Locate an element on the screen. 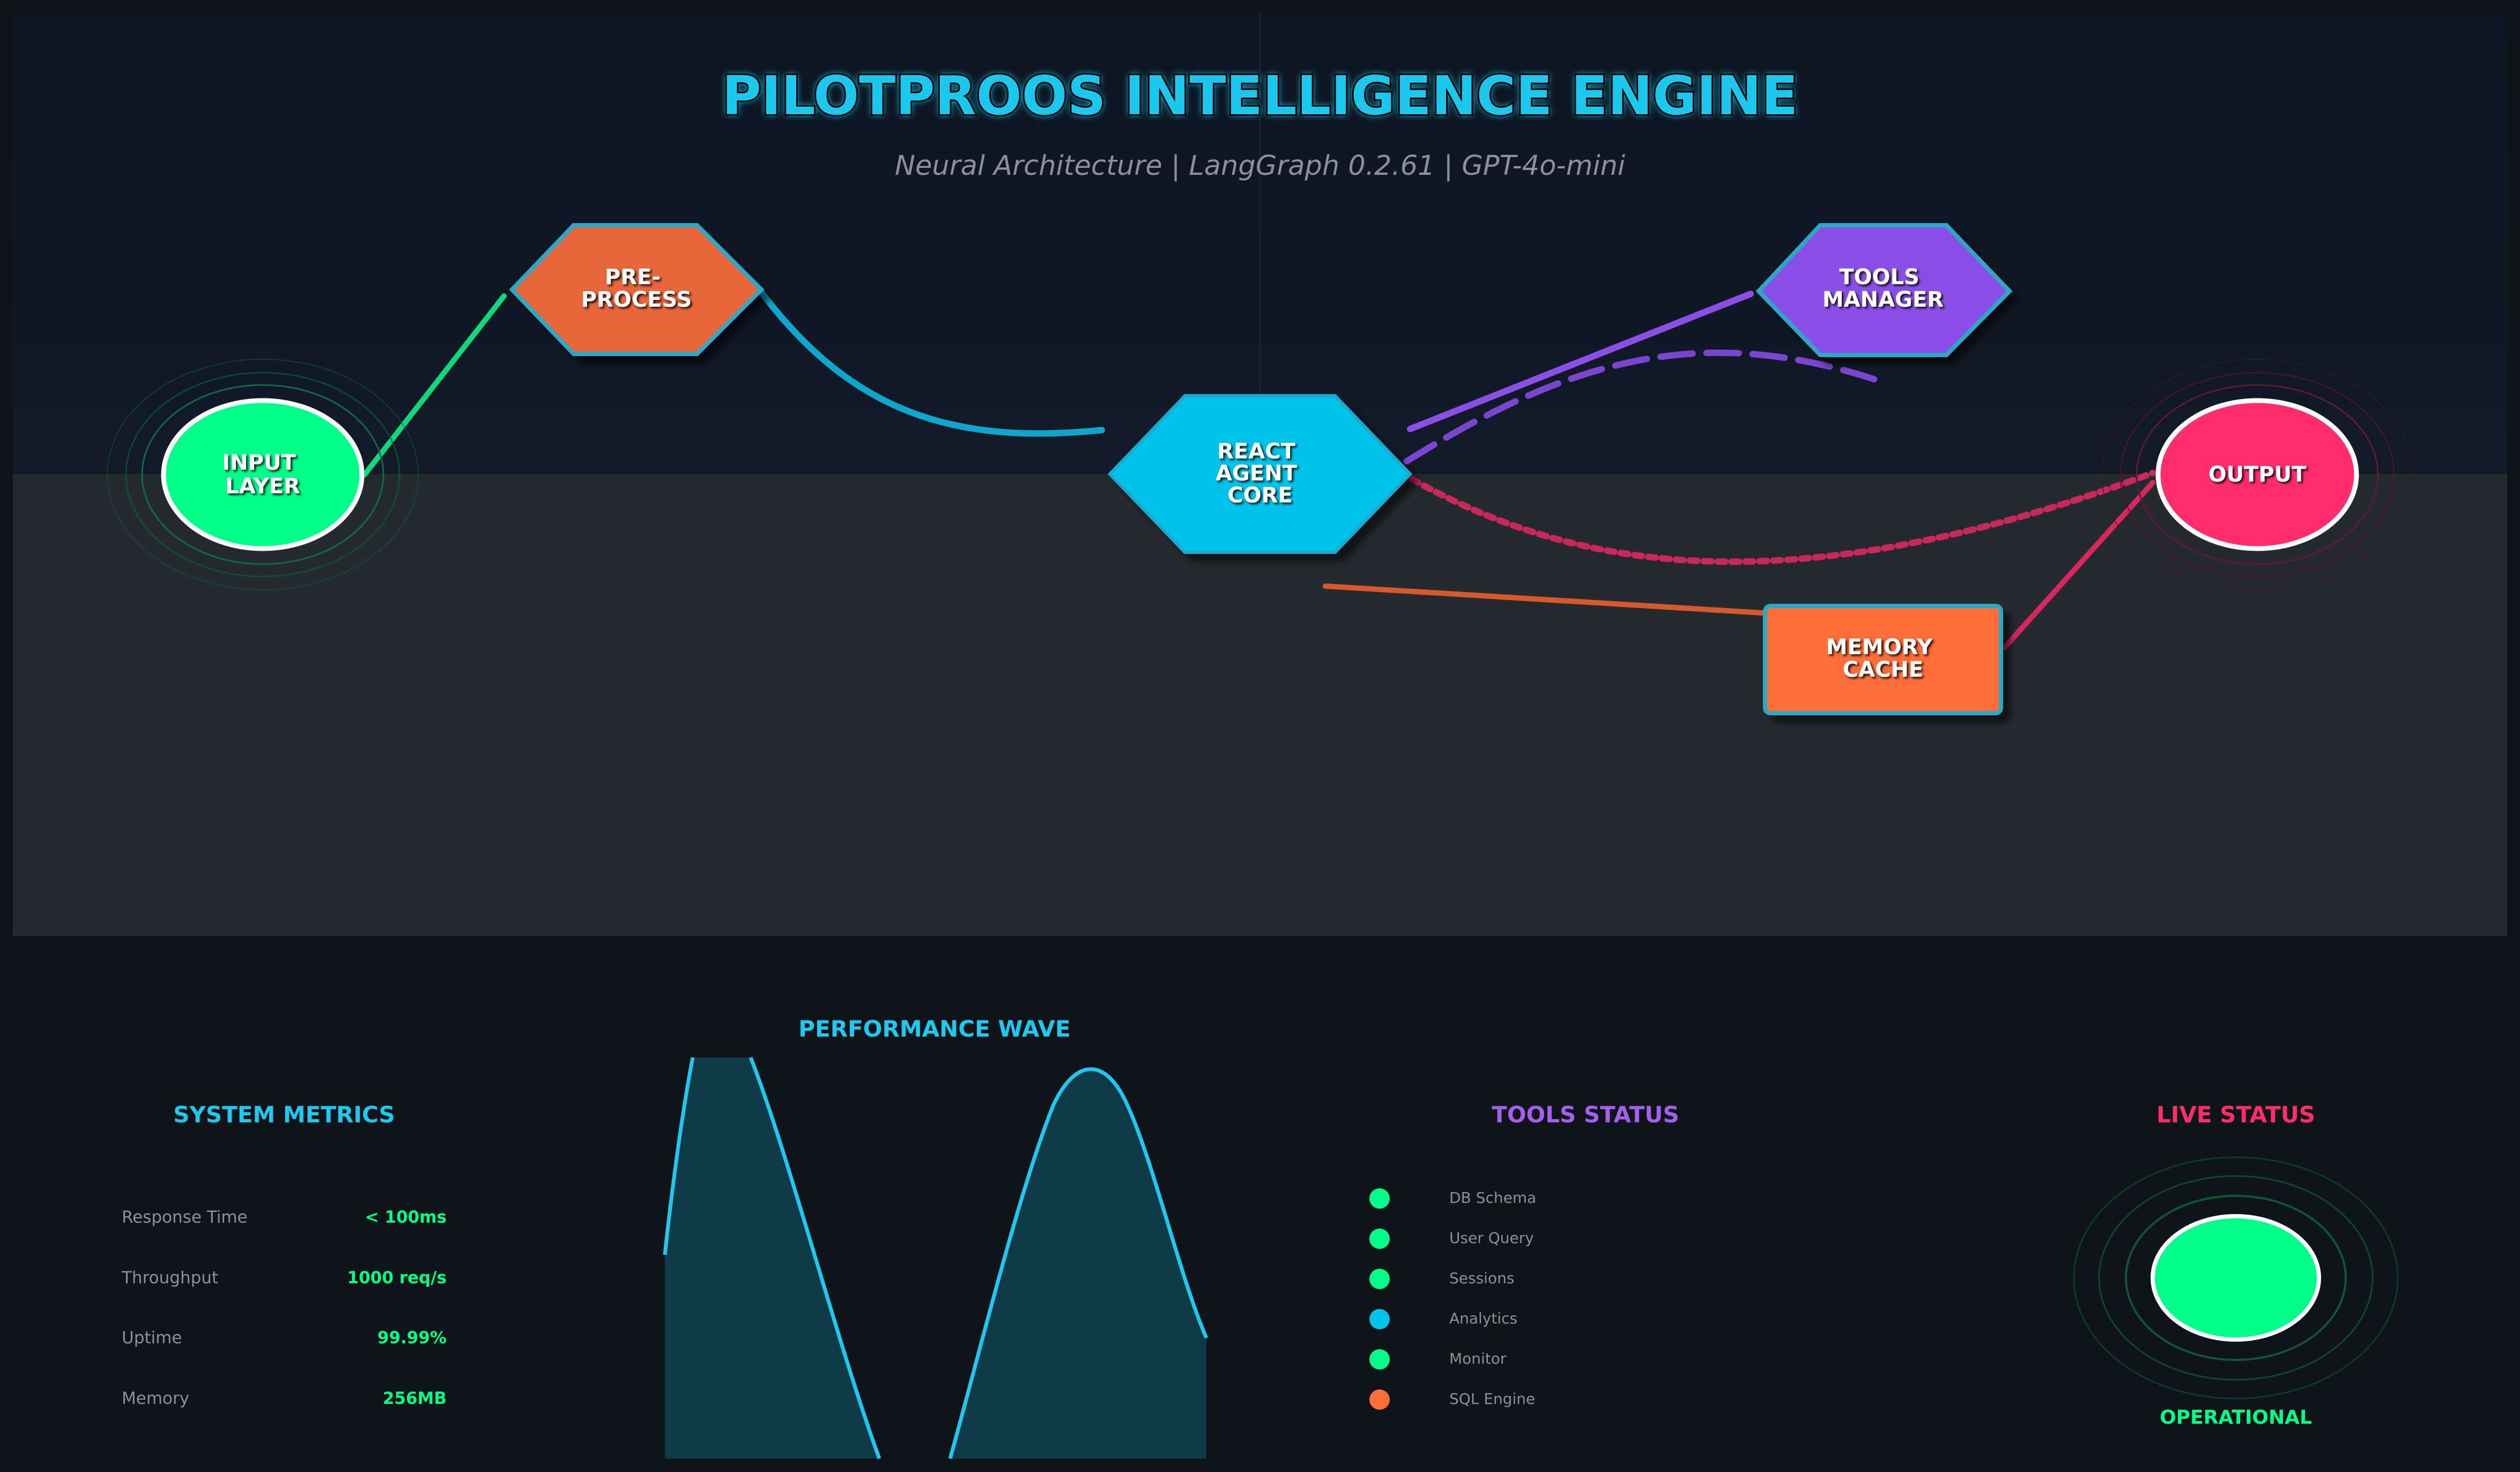 Image resolution: width=2520 pixels, height=1472 pixels. live-status-indicator-icon is located at coordinates (2236, 1278).